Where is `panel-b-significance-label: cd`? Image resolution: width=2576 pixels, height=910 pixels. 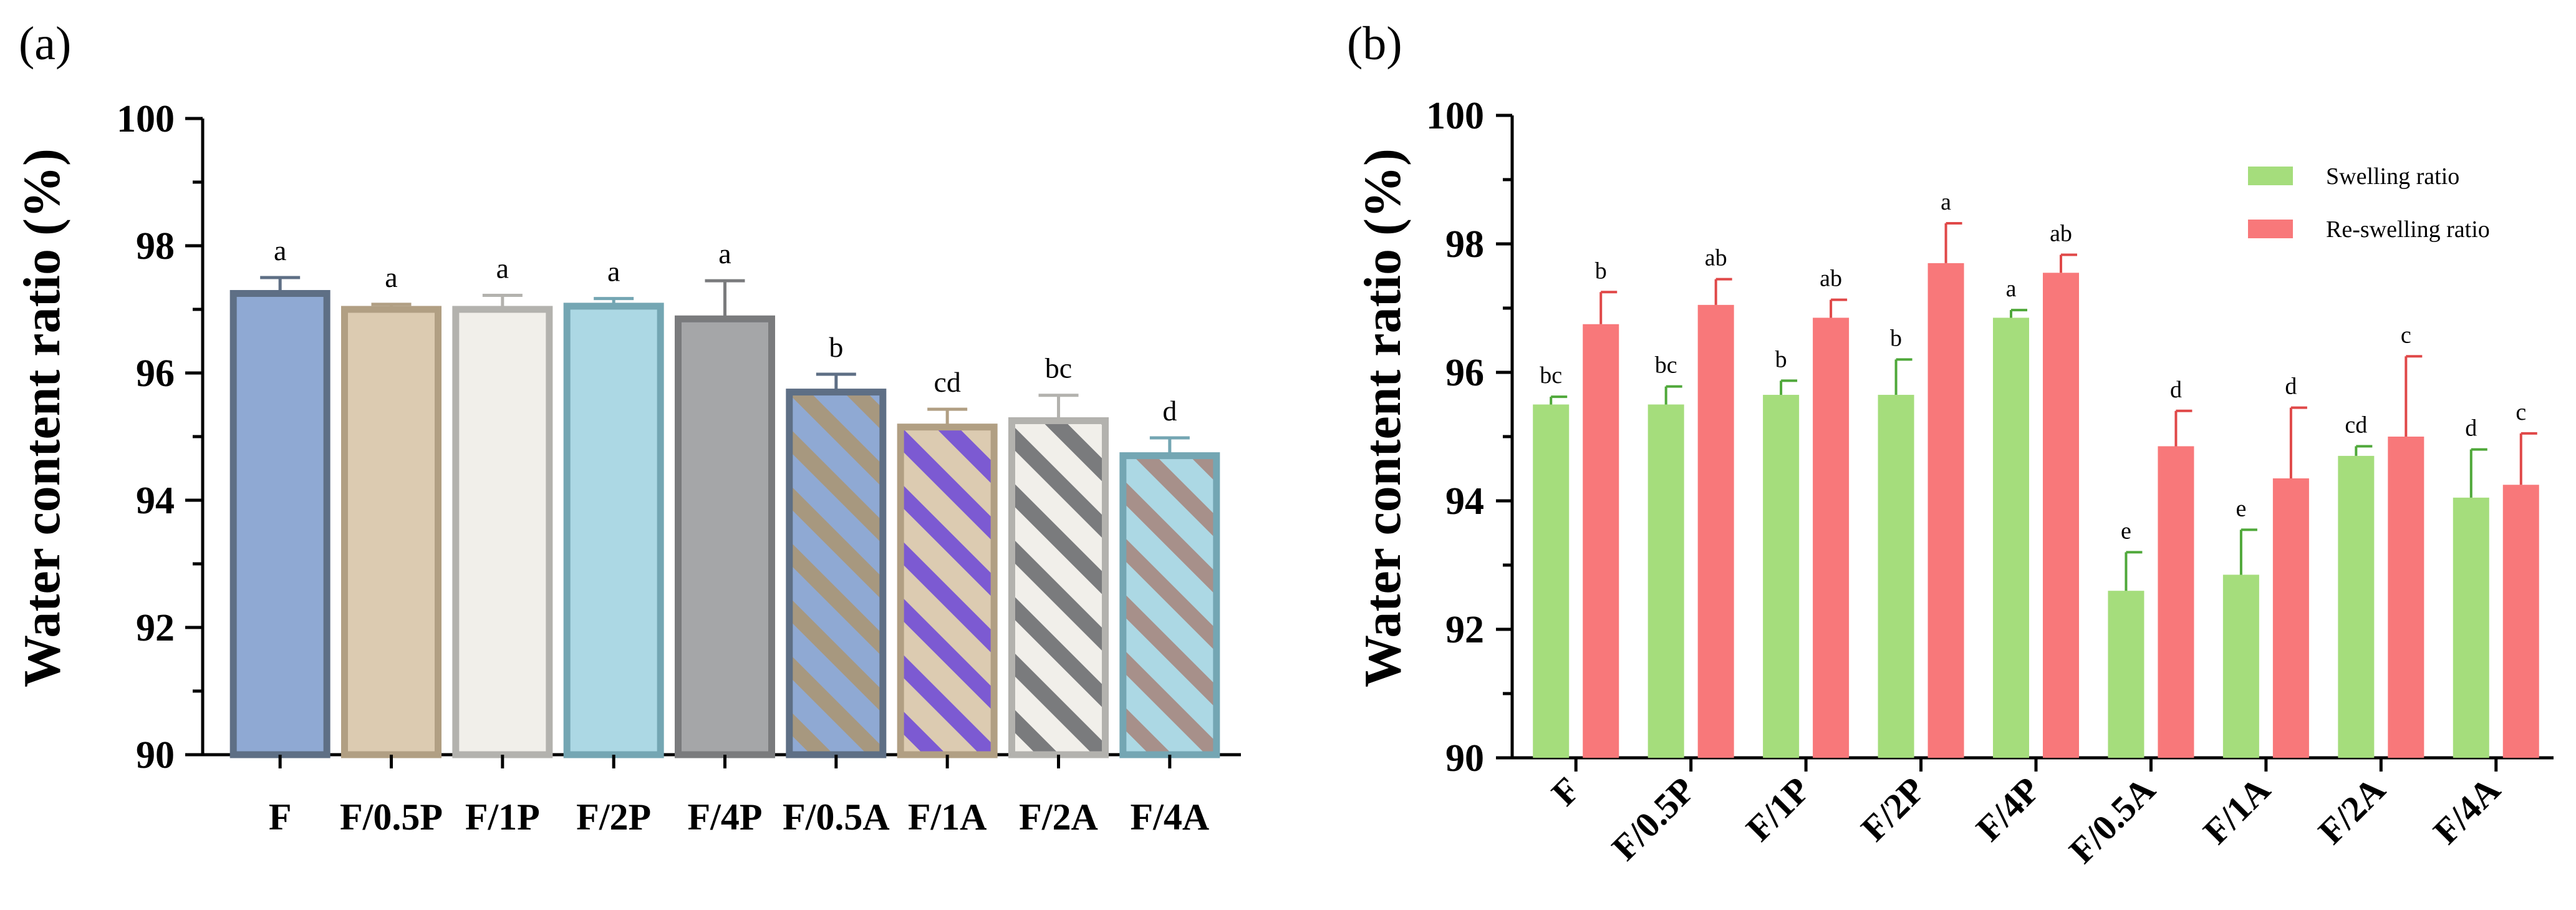 panel-b-significance-label: cd is located at coordinates (2356, 425).